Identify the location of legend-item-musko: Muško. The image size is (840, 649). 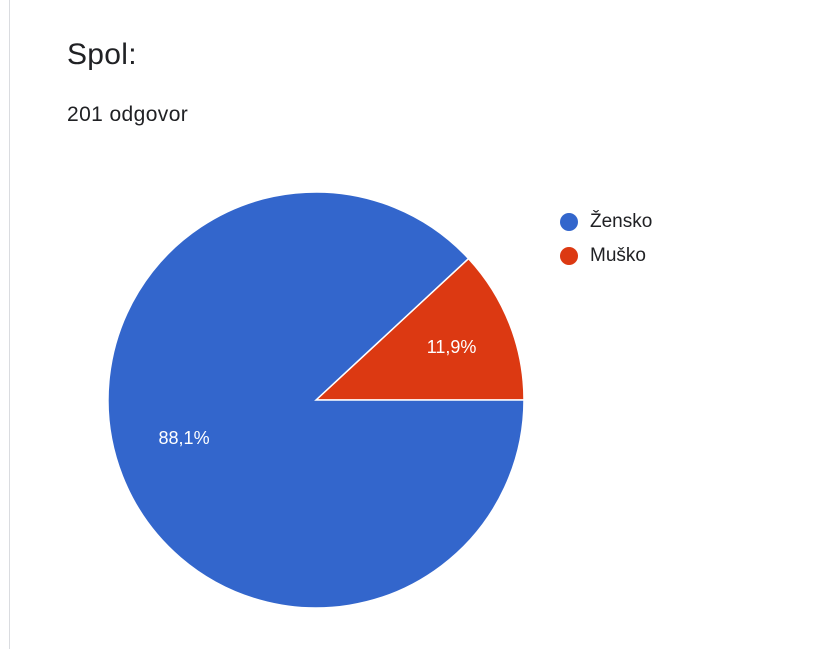
(606, 256).